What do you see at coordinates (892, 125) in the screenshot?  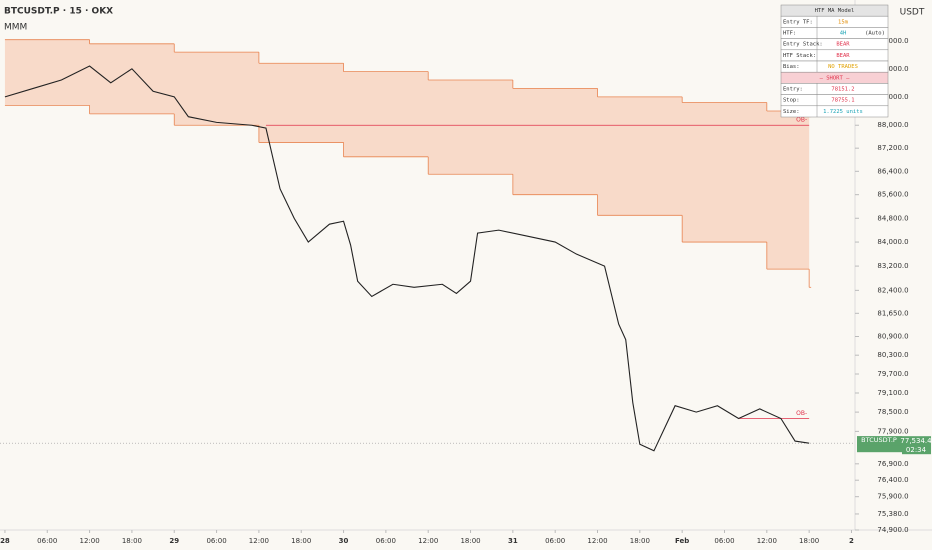 I see `y-tick-label: 88,000.0` at bounding box center [892, 125].